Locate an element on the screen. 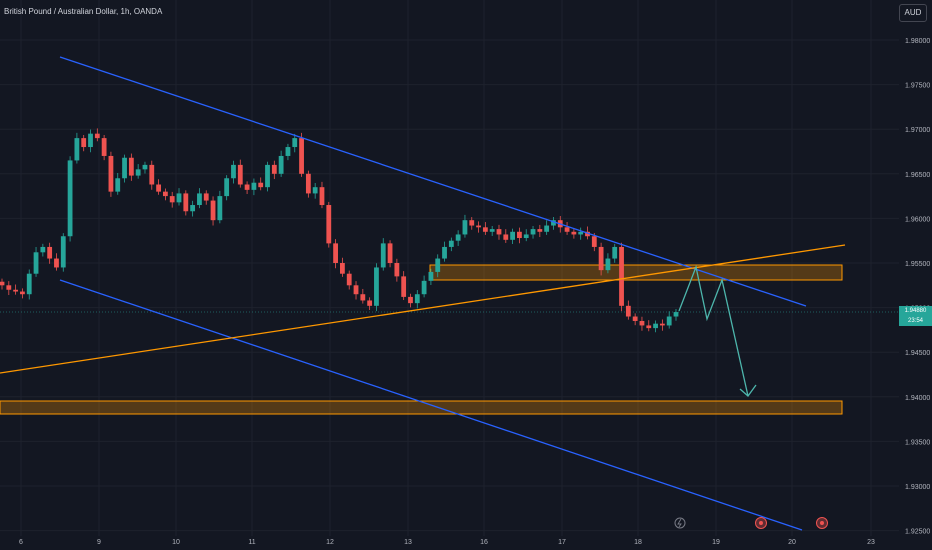  time-tick-label: 16 is located at coordinates (484, 542).